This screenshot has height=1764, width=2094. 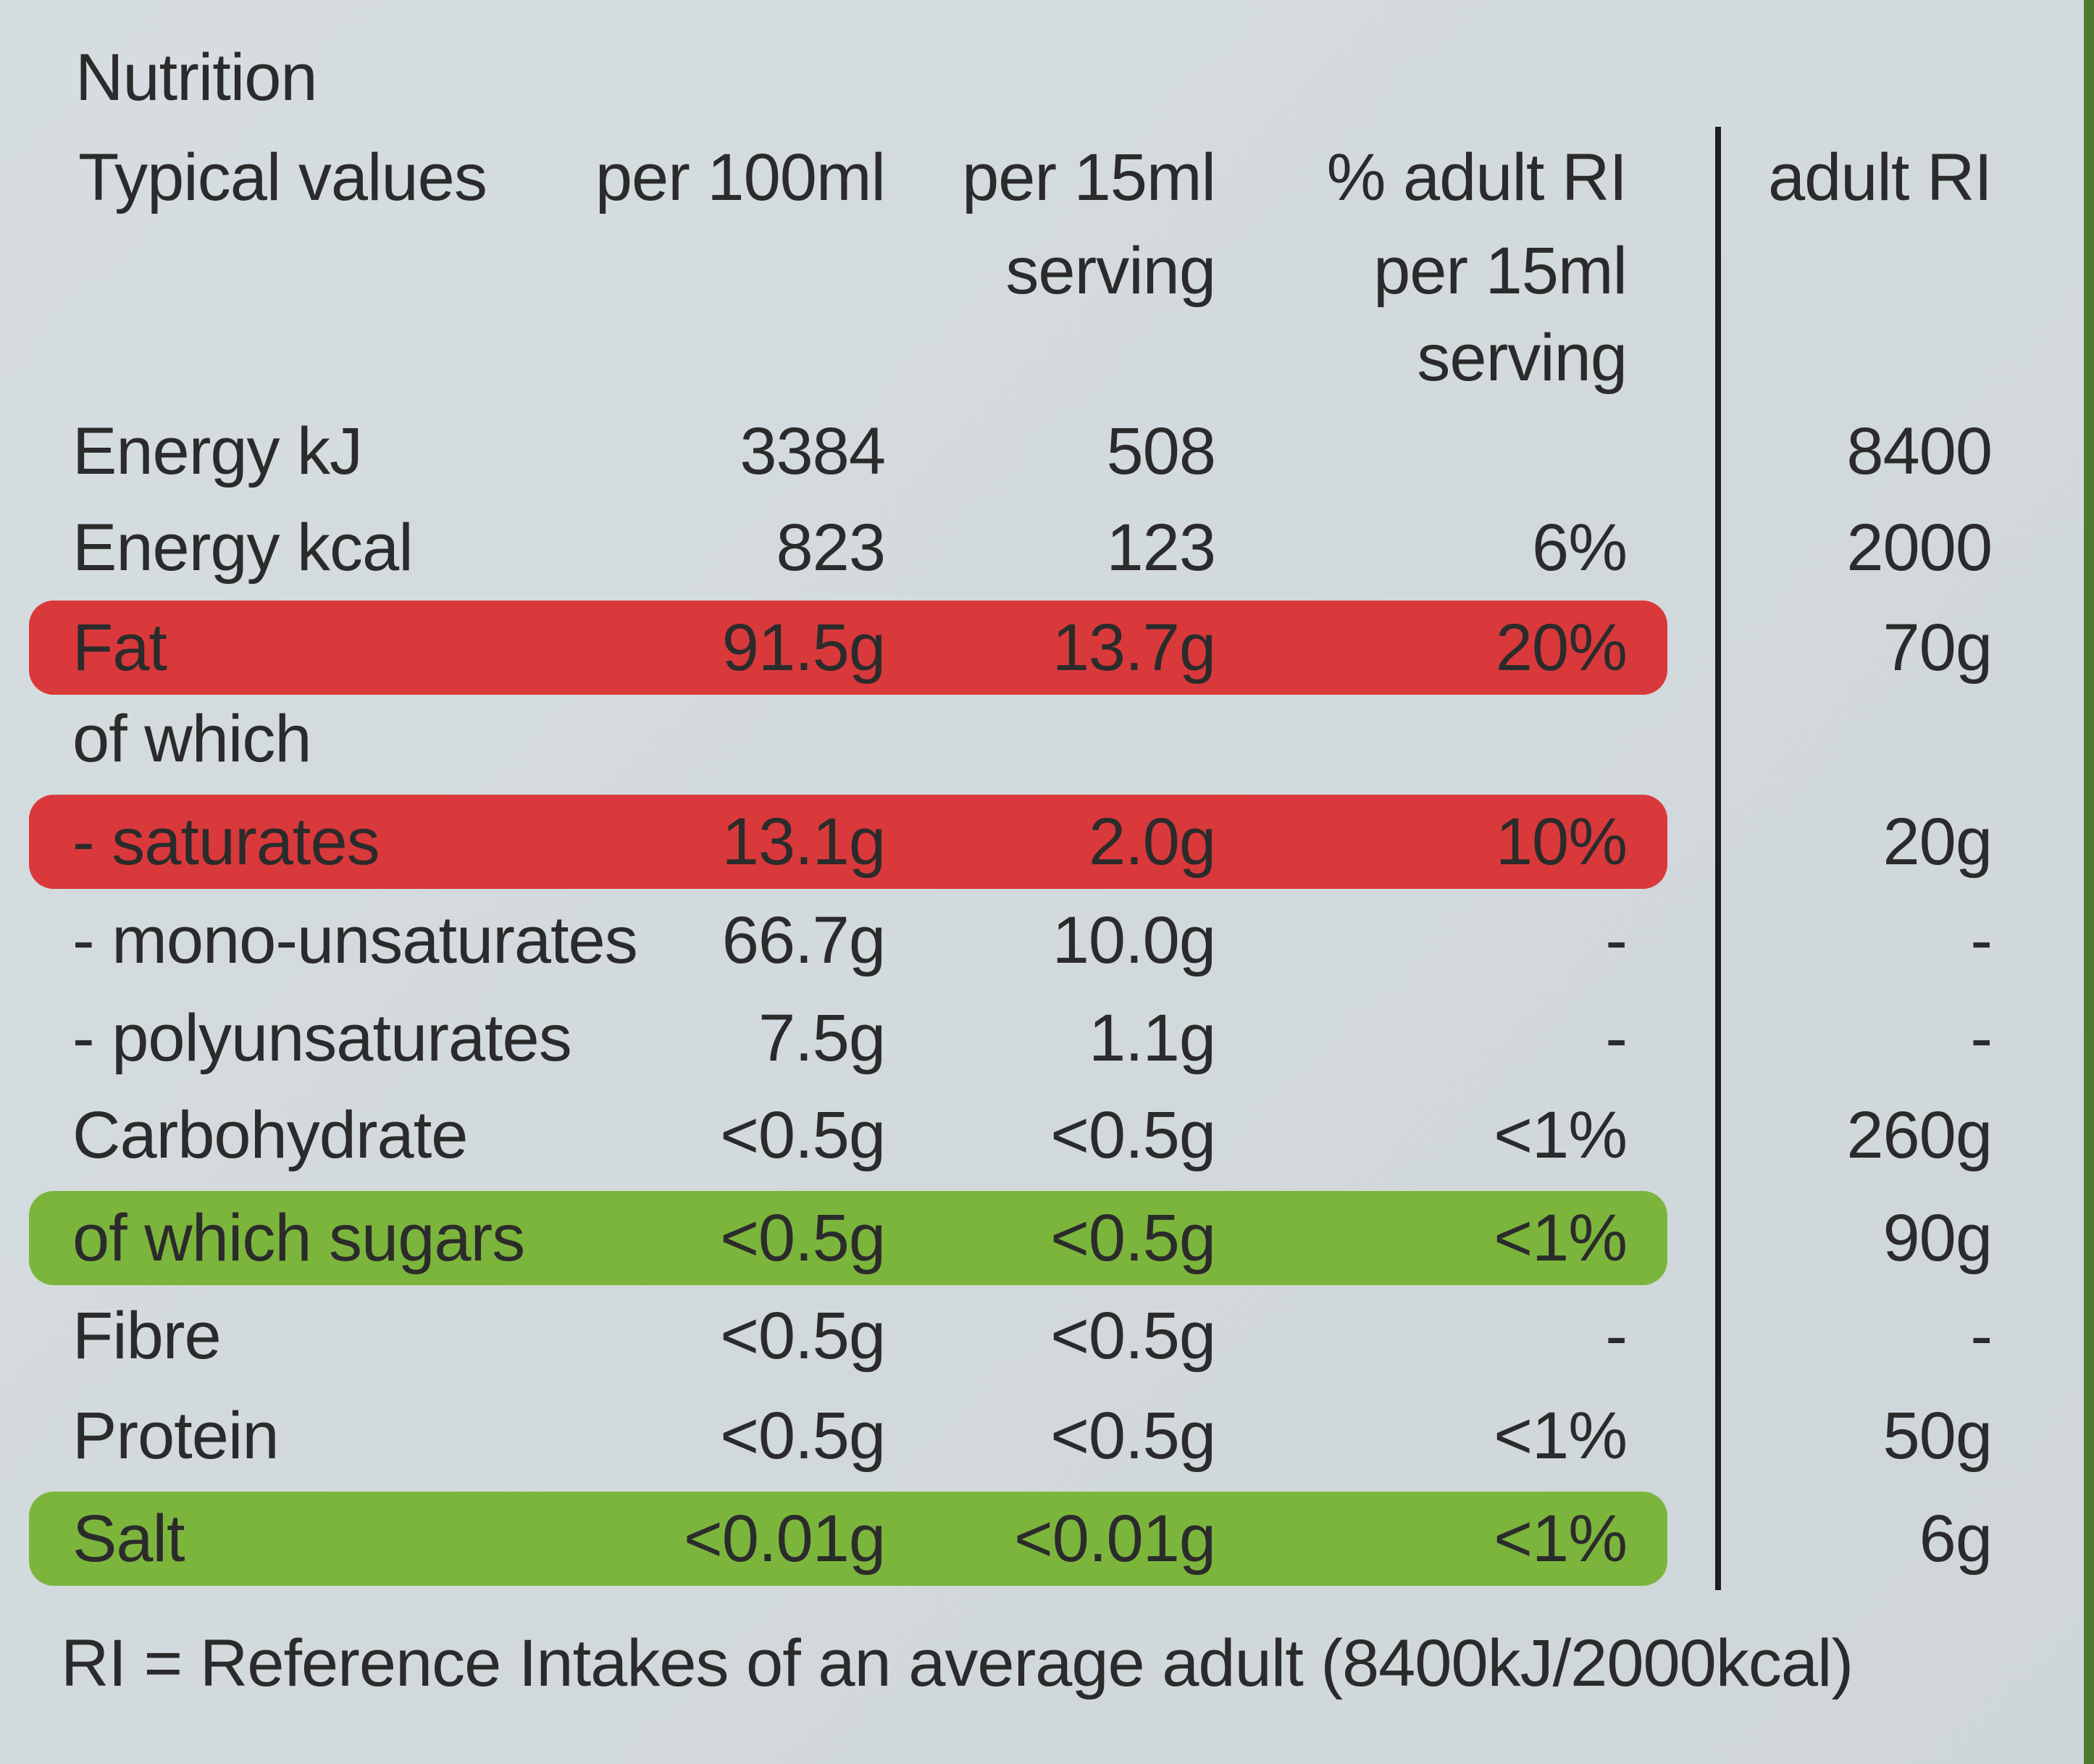 I want to click on nutrient-name: Fat, so click(x=119, y=648).